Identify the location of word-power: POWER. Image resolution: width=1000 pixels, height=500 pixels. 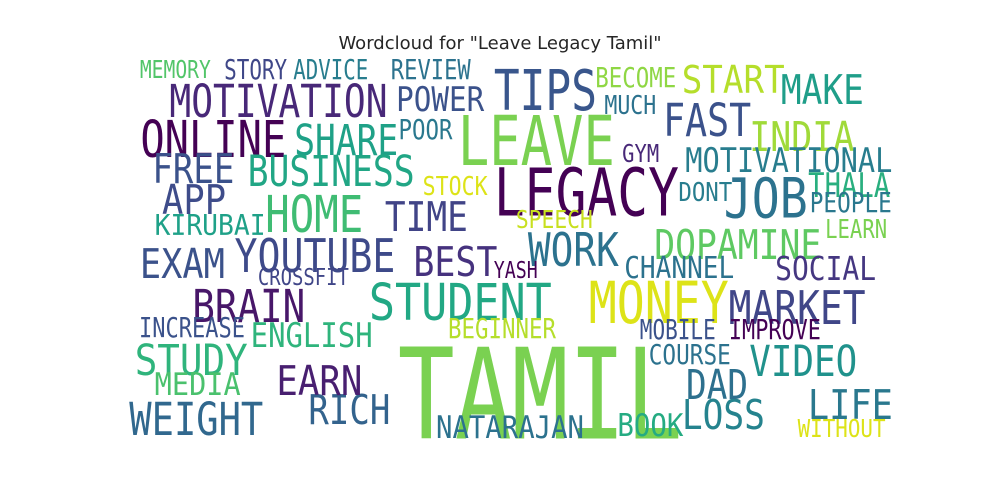
(440, 100).